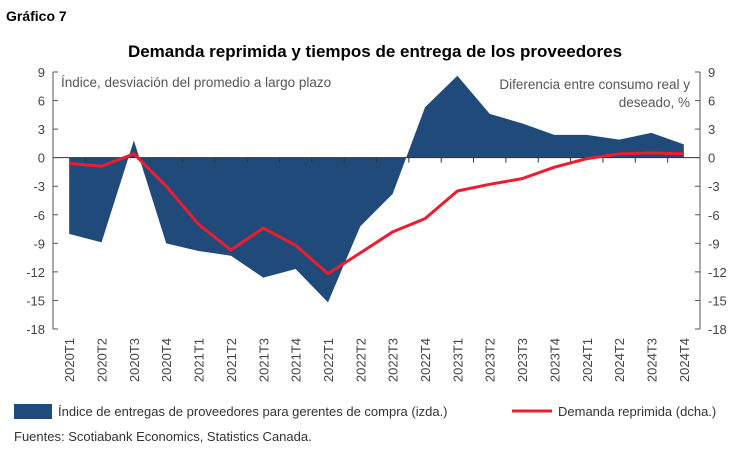  What do you see at coordinates (711, 129) in the screenshot?
I see `right-tick-label: 3` at bounding box center [711, 129].